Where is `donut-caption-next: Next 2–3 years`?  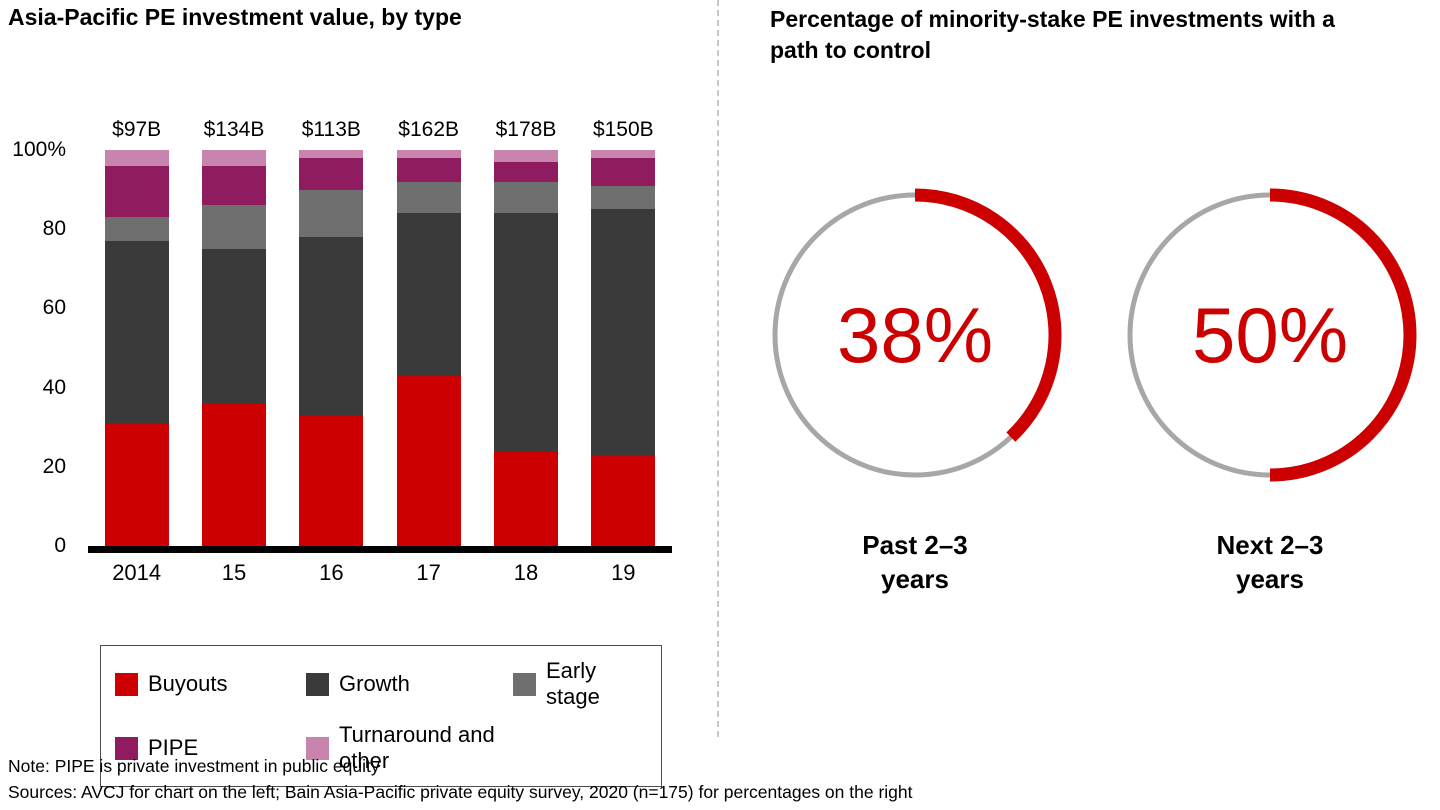 donut-caption-next: Next 2–3 years is located at coordinates (1270, 563).